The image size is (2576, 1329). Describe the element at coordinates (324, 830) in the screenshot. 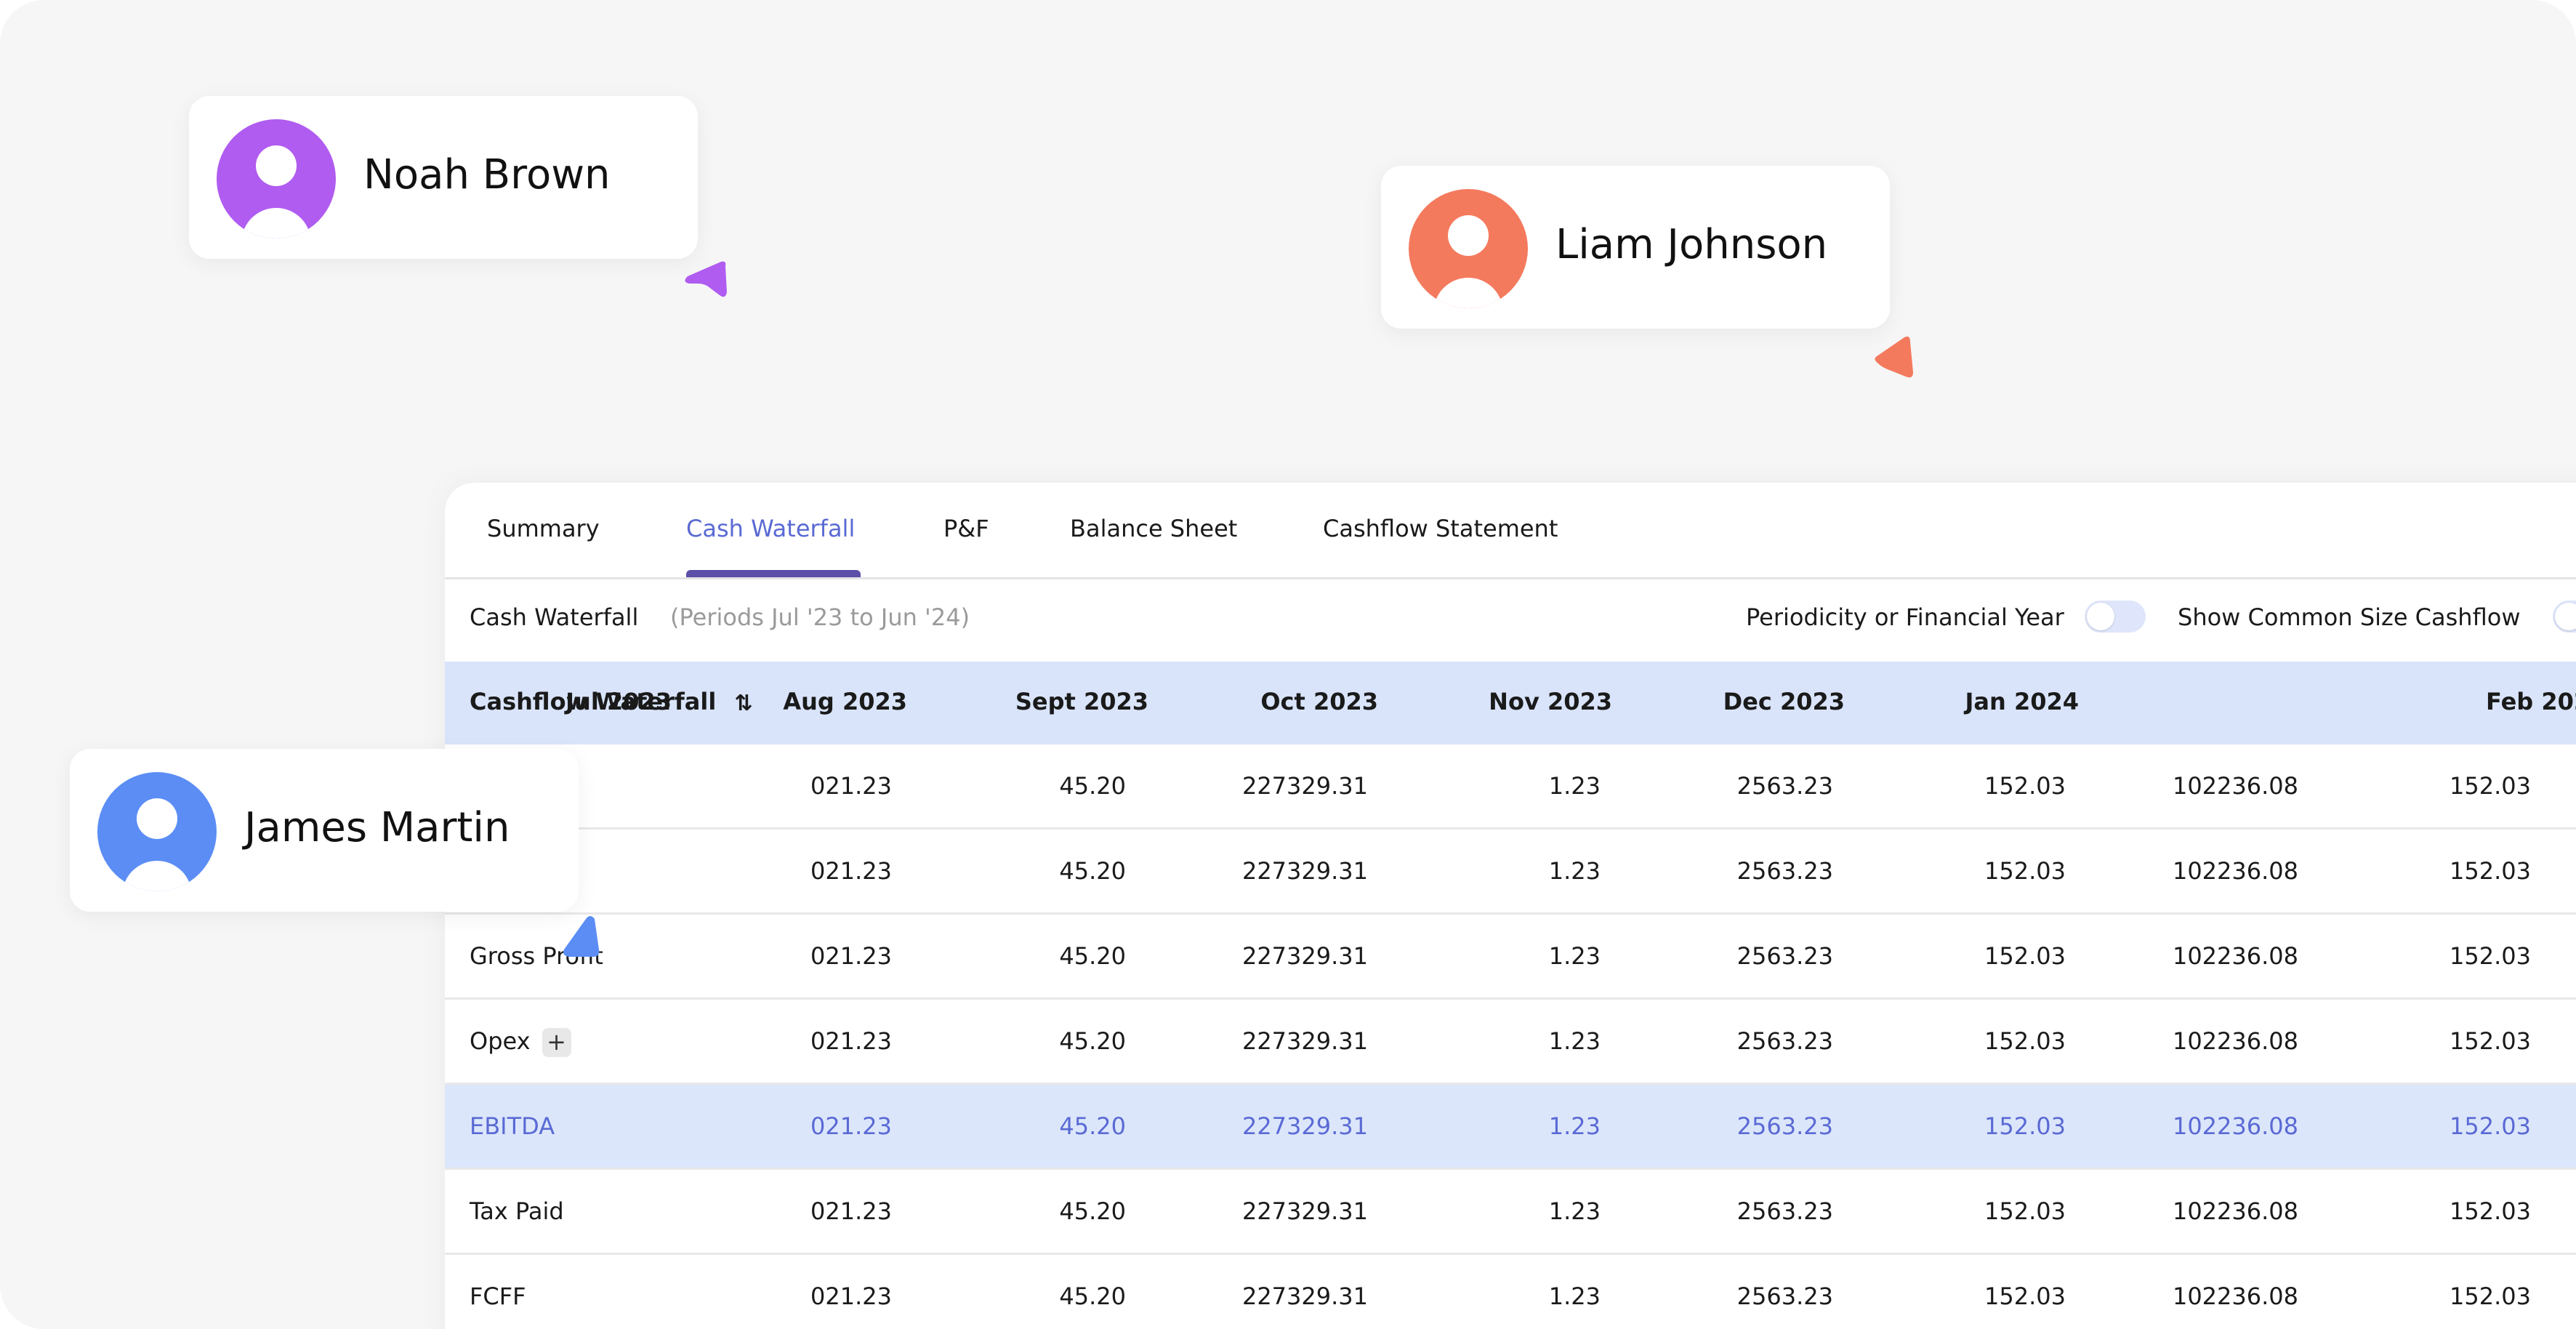

I see `user-card-james-martin: James Martin` at that location.